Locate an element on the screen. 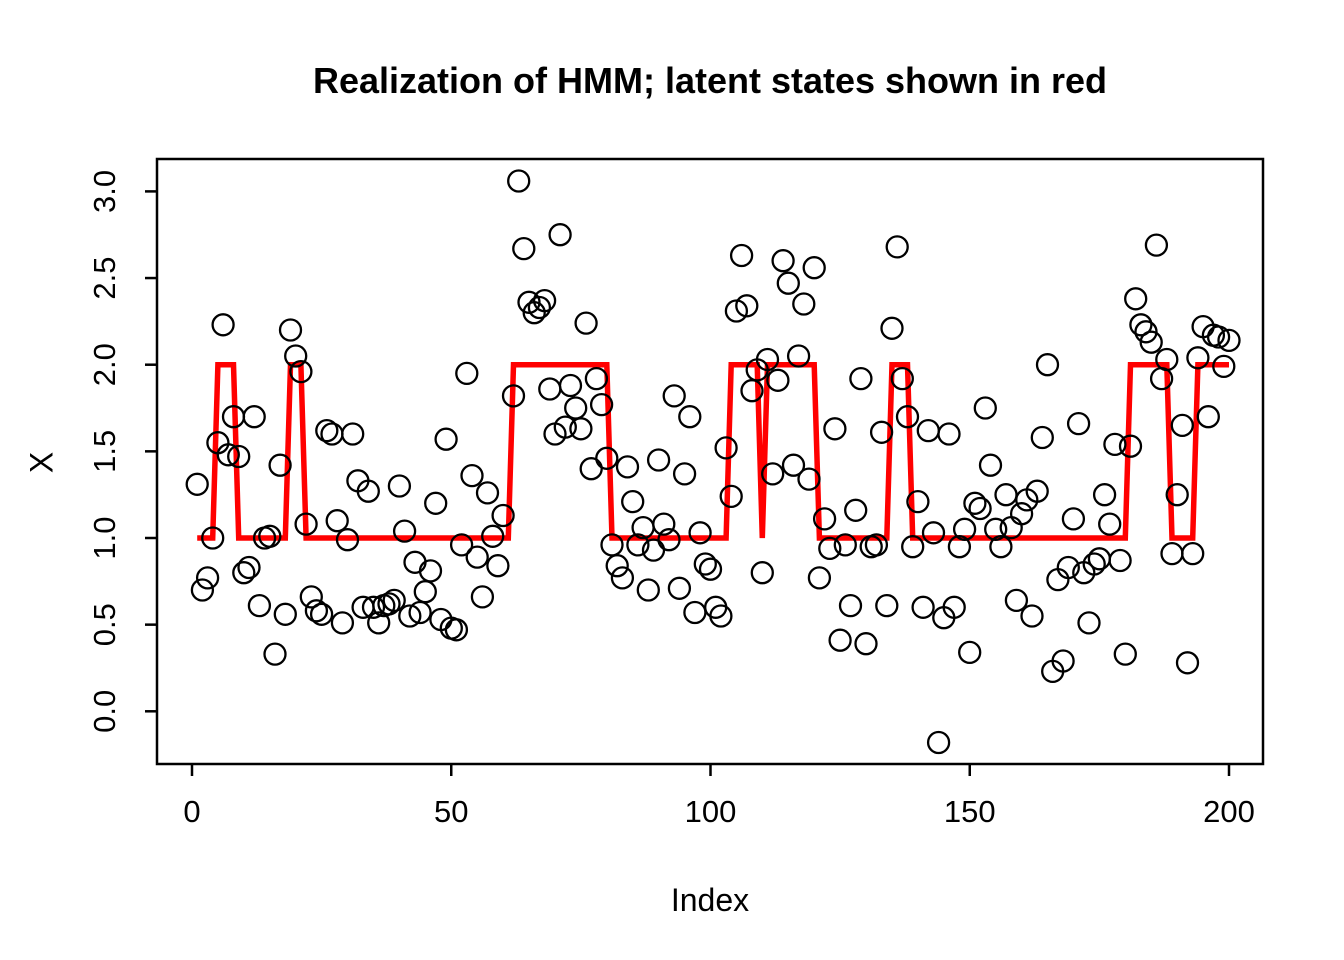 This screenshot has height=960, width=1344. x-tick-label: 150 is located at coordinates (970, 811).